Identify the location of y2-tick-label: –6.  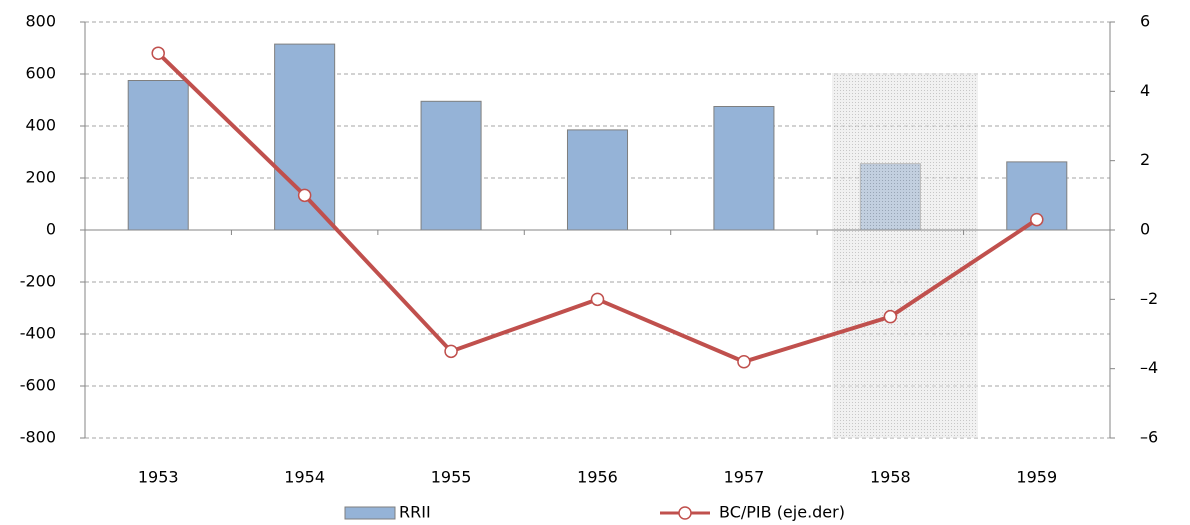
(1149, 437).